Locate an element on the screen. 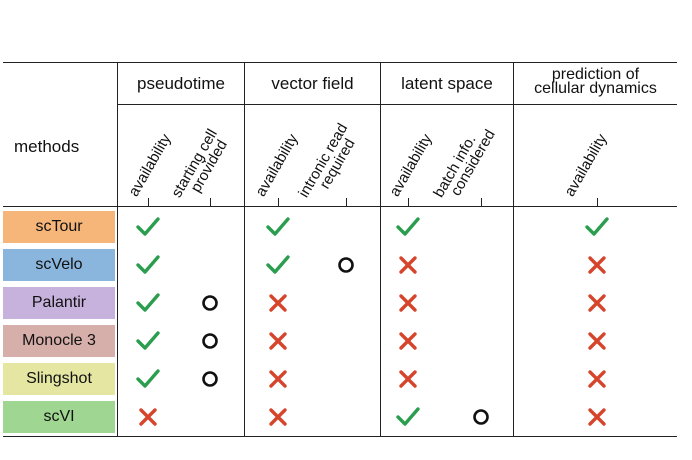 The height and width of the screenshot is (460, 692). subcol-label-vector-availability: availability is located at coordinates (277, 165).